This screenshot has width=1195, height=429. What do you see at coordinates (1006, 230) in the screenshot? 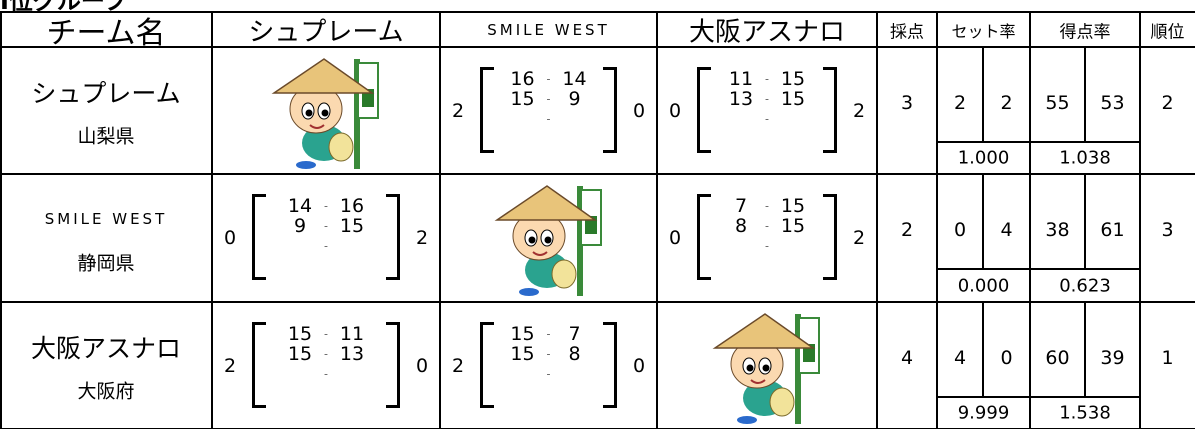
I see `sets-lost: 4` at bounding box center [1006, 230].